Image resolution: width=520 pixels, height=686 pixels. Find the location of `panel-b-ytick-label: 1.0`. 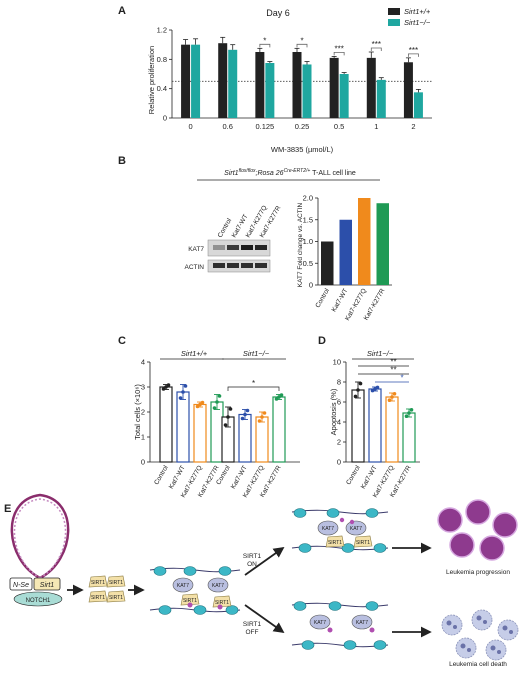

panel-b-ytick-label: 1.0 is located at coordinates (308, 241).